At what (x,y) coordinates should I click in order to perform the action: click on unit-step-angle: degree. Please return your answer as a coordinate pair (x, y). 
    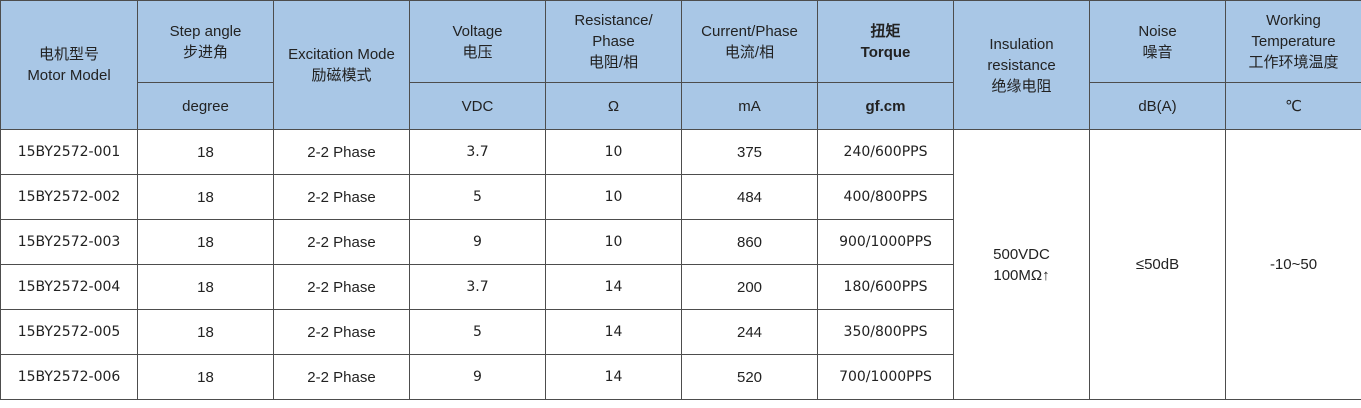
    Looking at the image, I should click on (205, 106).